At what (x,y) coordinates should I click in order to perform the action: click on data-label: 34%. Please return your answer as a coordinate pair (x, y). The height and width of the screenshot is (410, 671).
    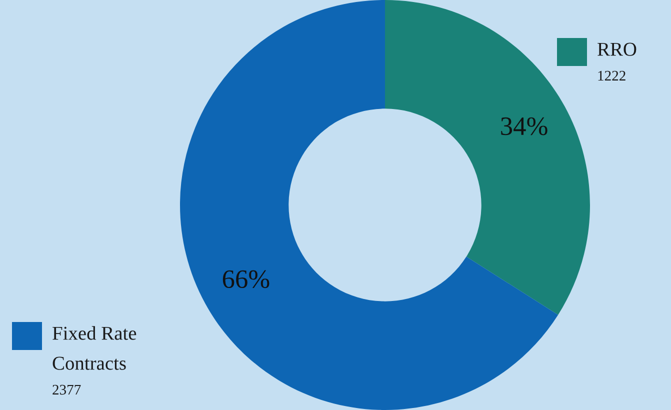
    Looking at the image, I should click on (524, 126).